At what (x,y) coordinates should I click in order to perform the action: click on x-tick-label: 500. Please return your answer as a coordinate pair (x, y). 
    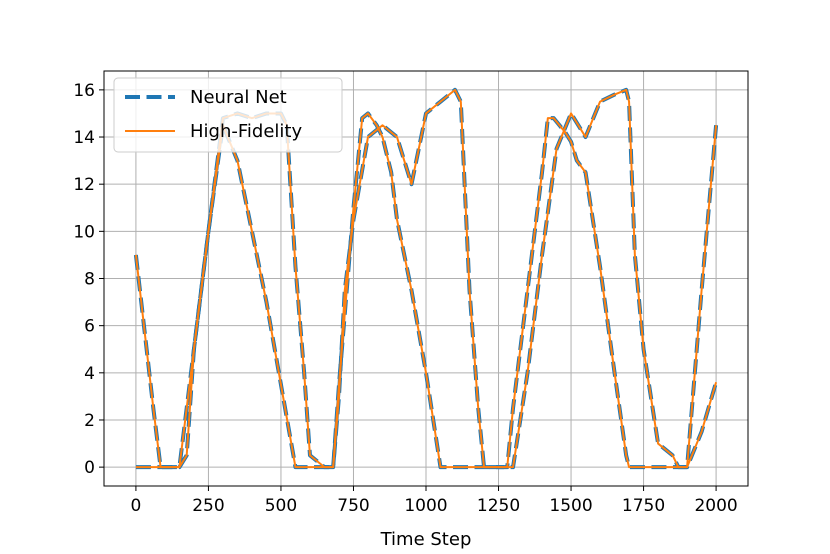
    Looking at the image, I should click on (281, 506).